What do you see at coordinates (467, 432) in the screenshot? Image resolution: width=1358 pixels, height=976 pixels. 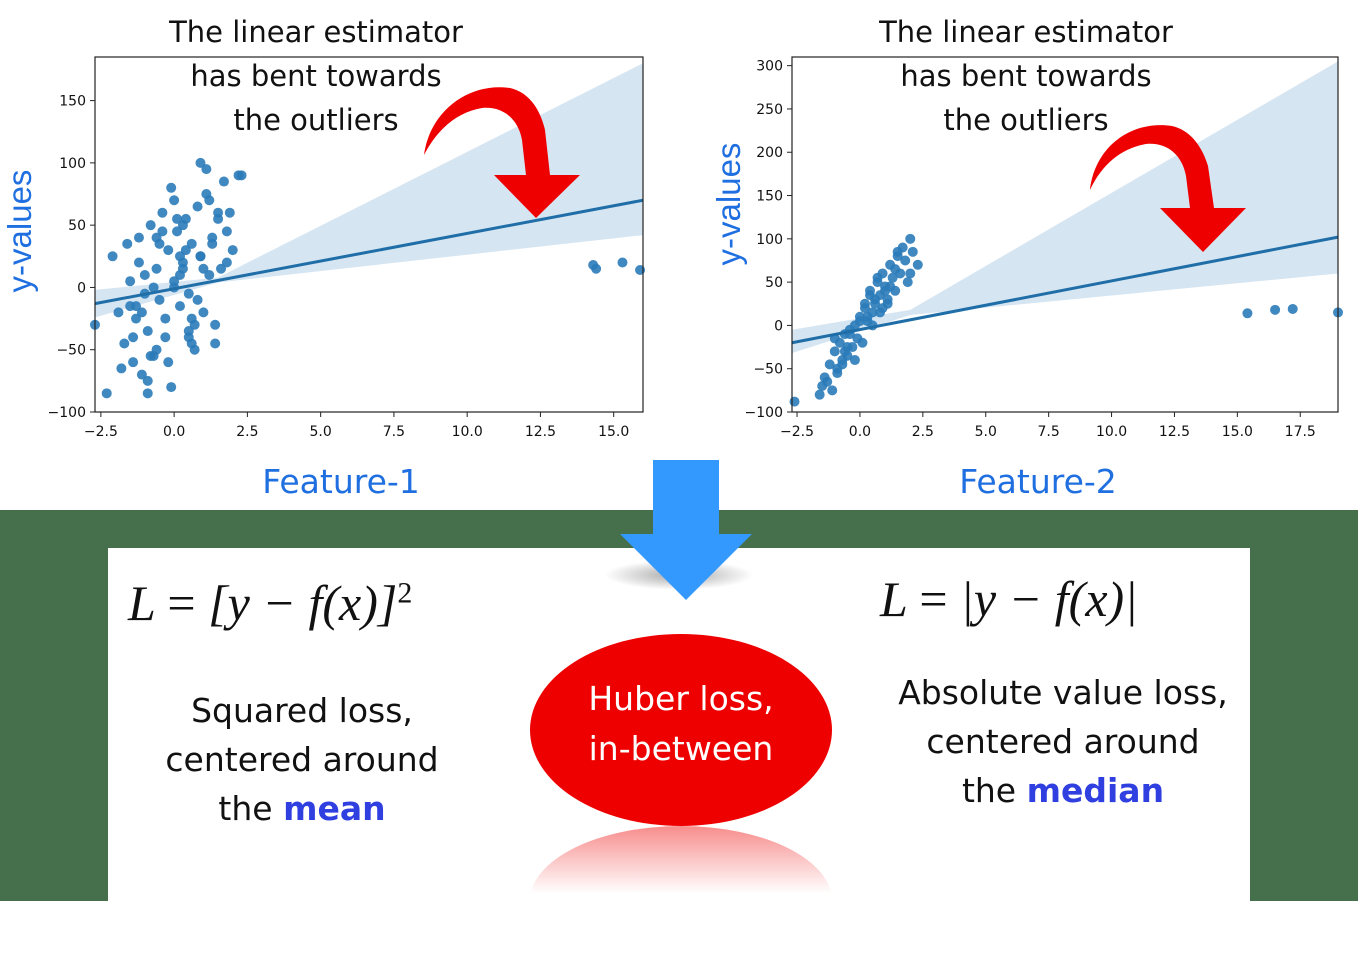 I see `x-tick-label: 10.0` at bounding box center [467, 432].